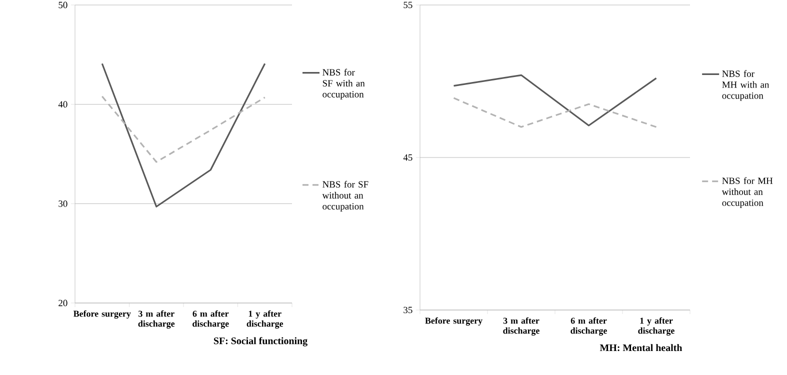  Describe the element at coordinates (343, 84) in the screenshot. I see `legend-label: NBS for SF with an occupation` at that location.